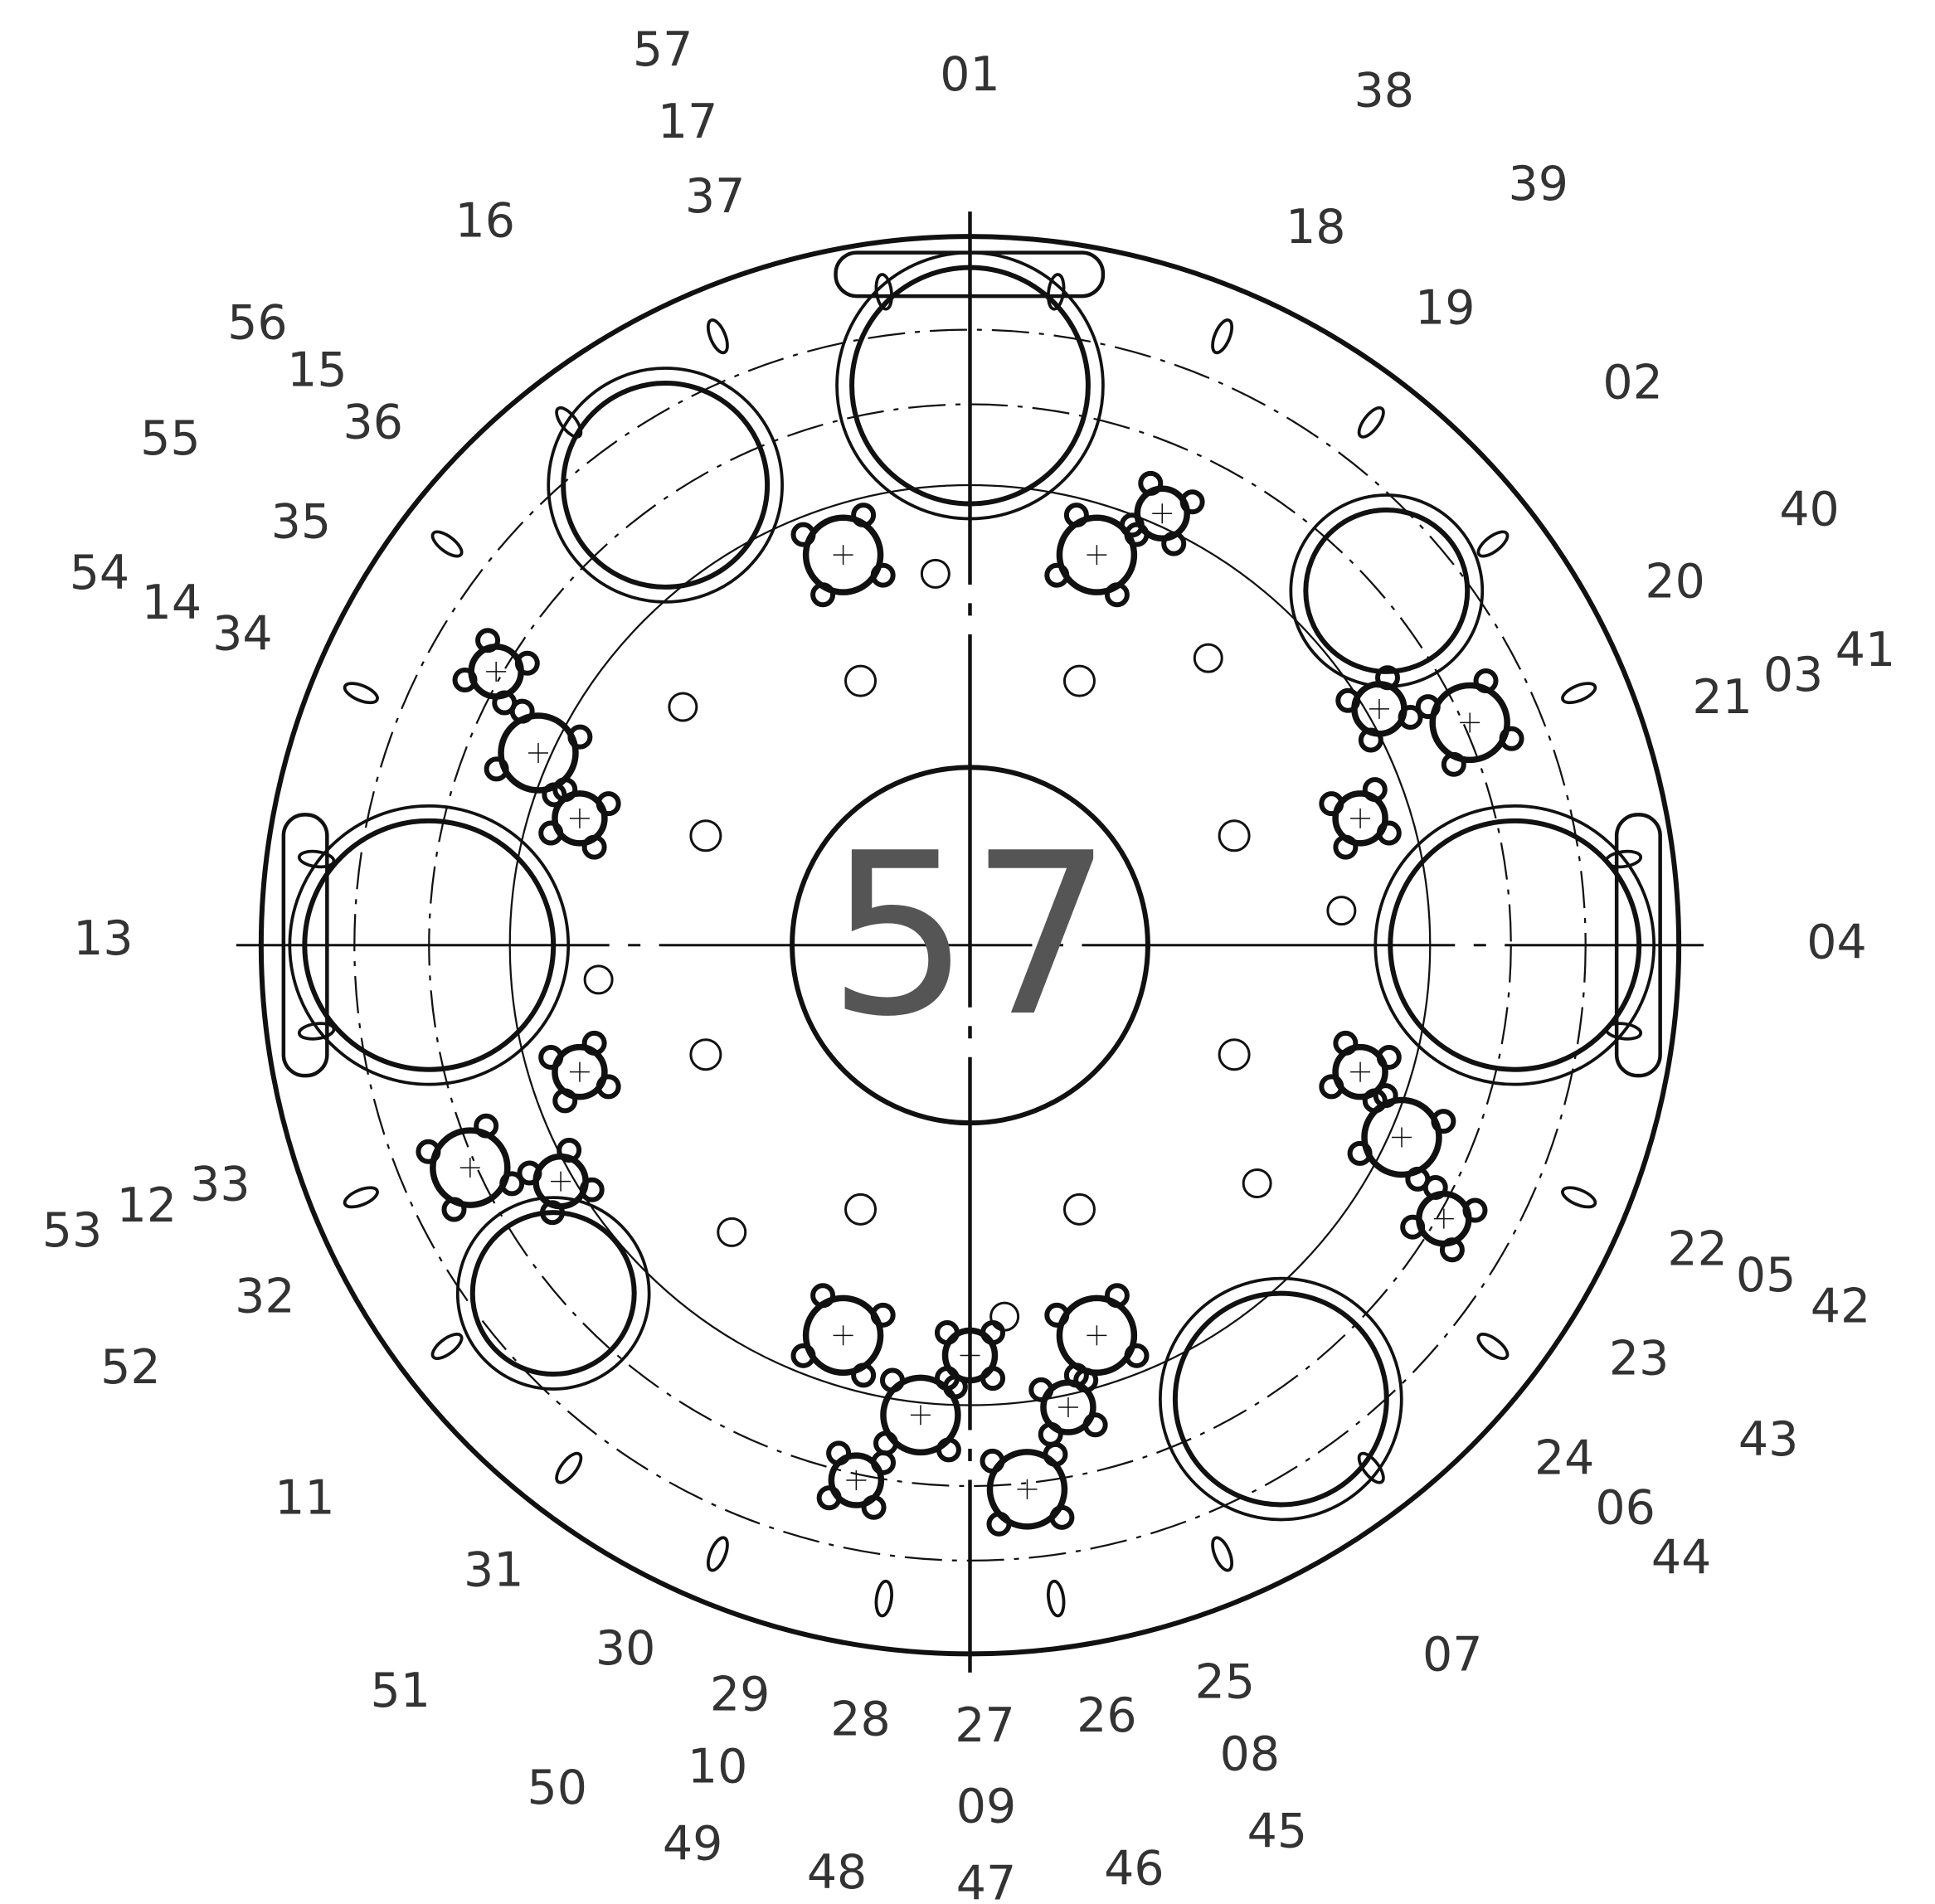 This screenshot has height=1904, width=1935. Describe the element at coordinates (170, 438) in the screenshot. I see `part-label: 55` at that location.